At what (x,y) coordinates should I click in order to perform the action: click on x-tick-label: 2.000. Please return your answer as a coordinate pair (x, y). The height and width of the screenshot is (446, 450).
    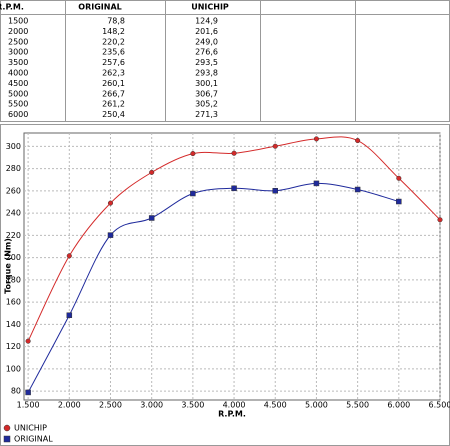
    Looking at the image, I should click on (69, 405).